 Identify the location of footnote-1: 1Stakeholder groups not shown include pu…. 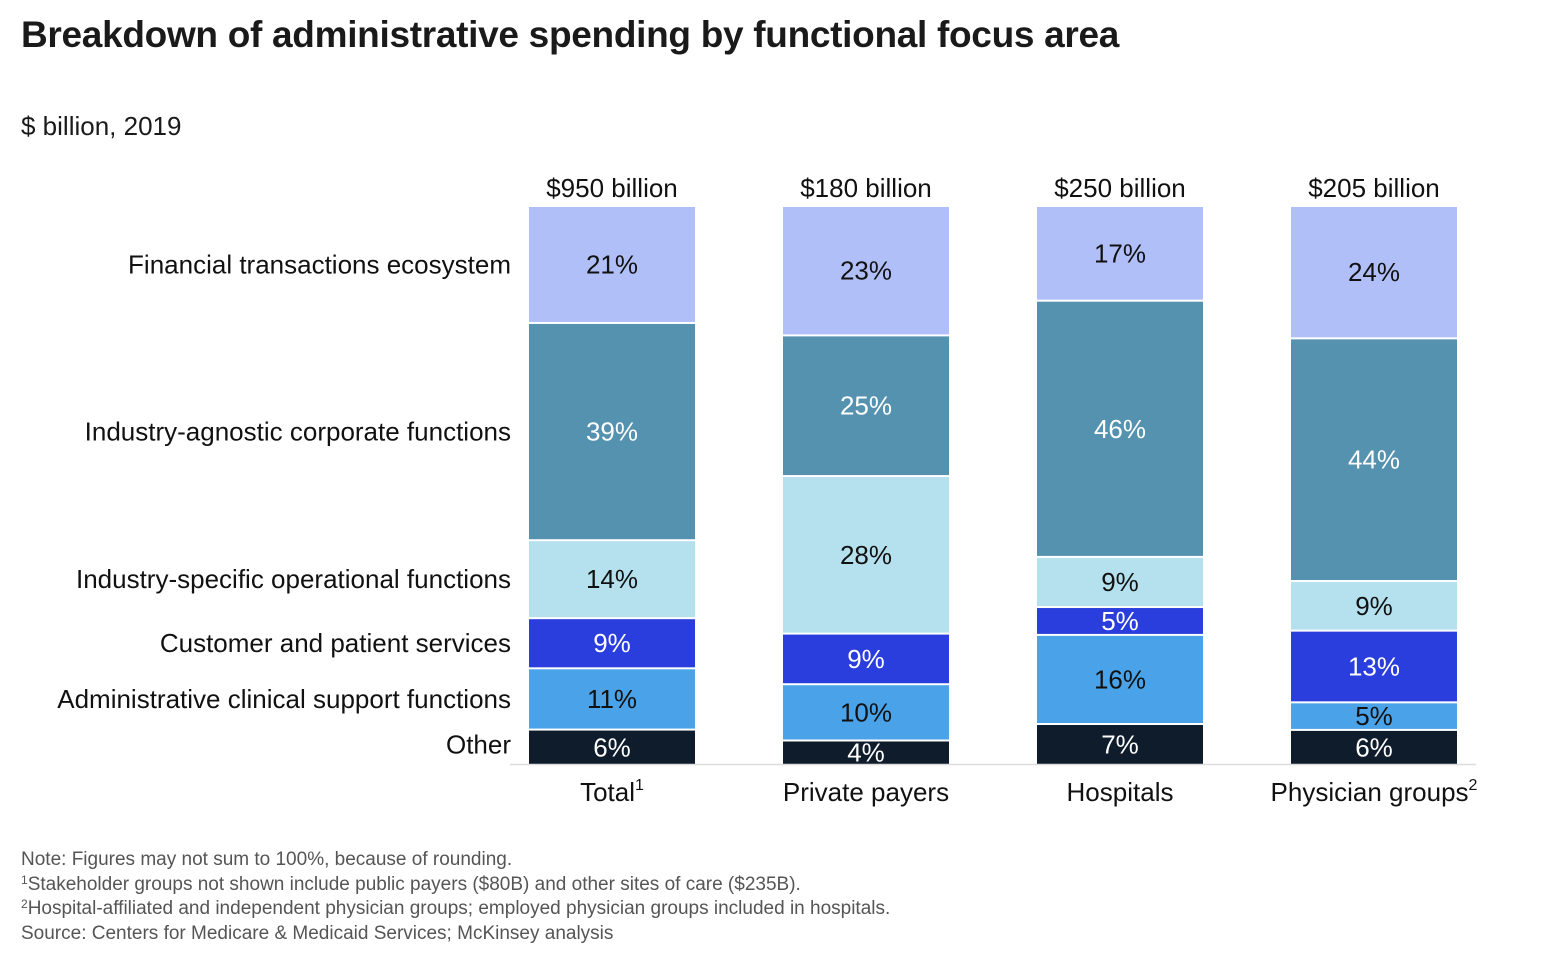
(455, 885).